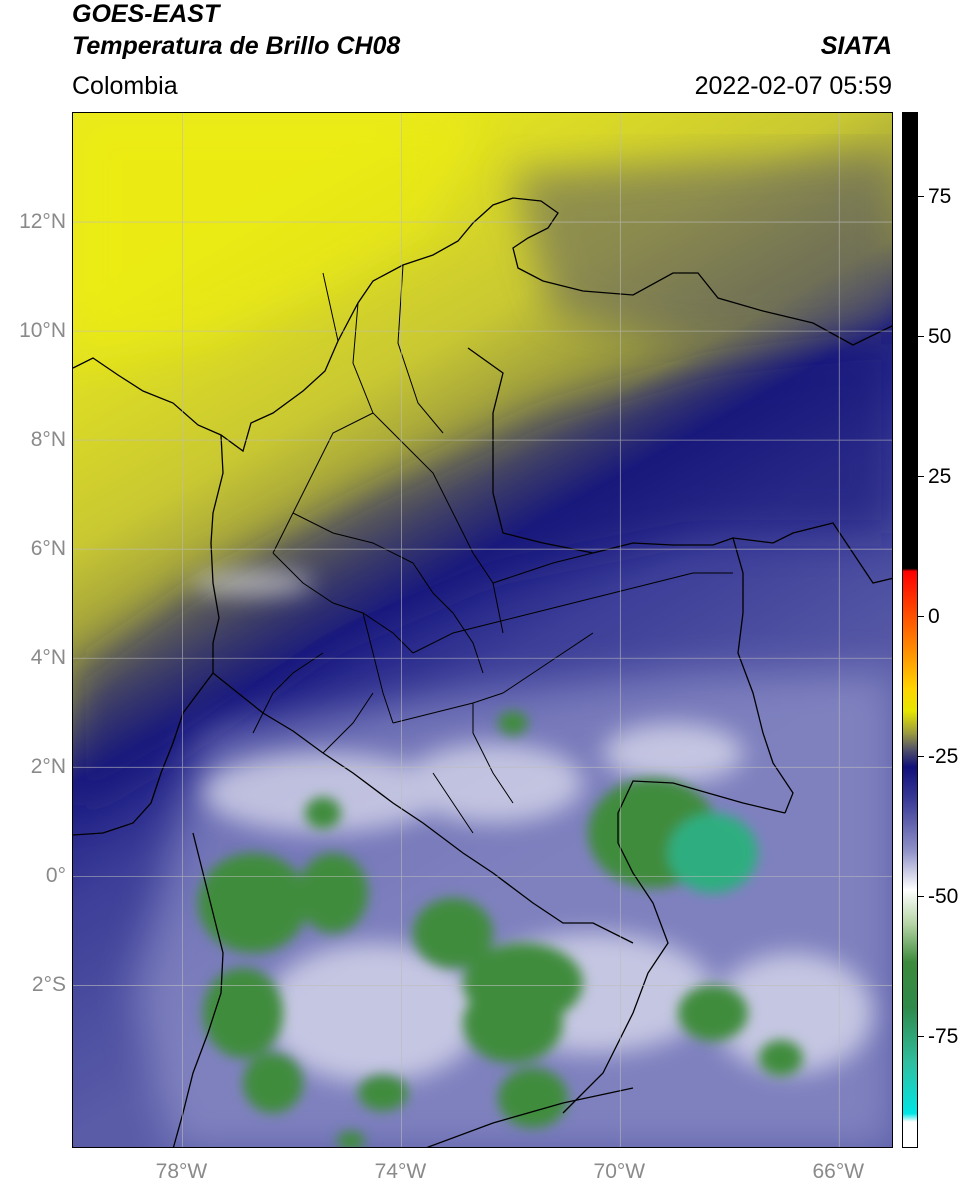  Describe the element at coordinates (42, 331) in the screenshot. I see `lat-tick-label: 10°N` at that location.